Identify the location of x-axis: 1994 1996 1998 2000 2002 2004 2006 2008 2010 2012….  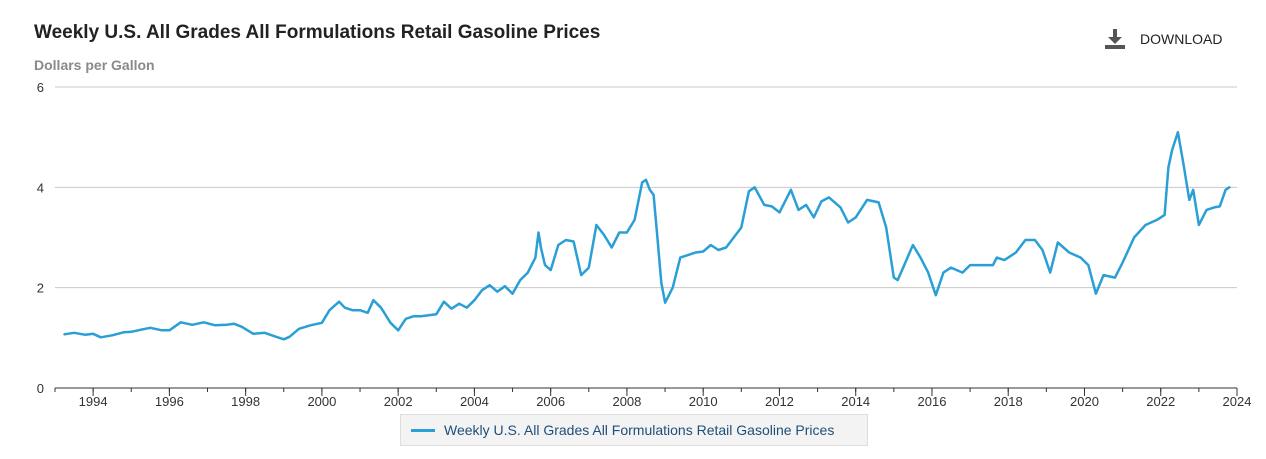
(653, 398).